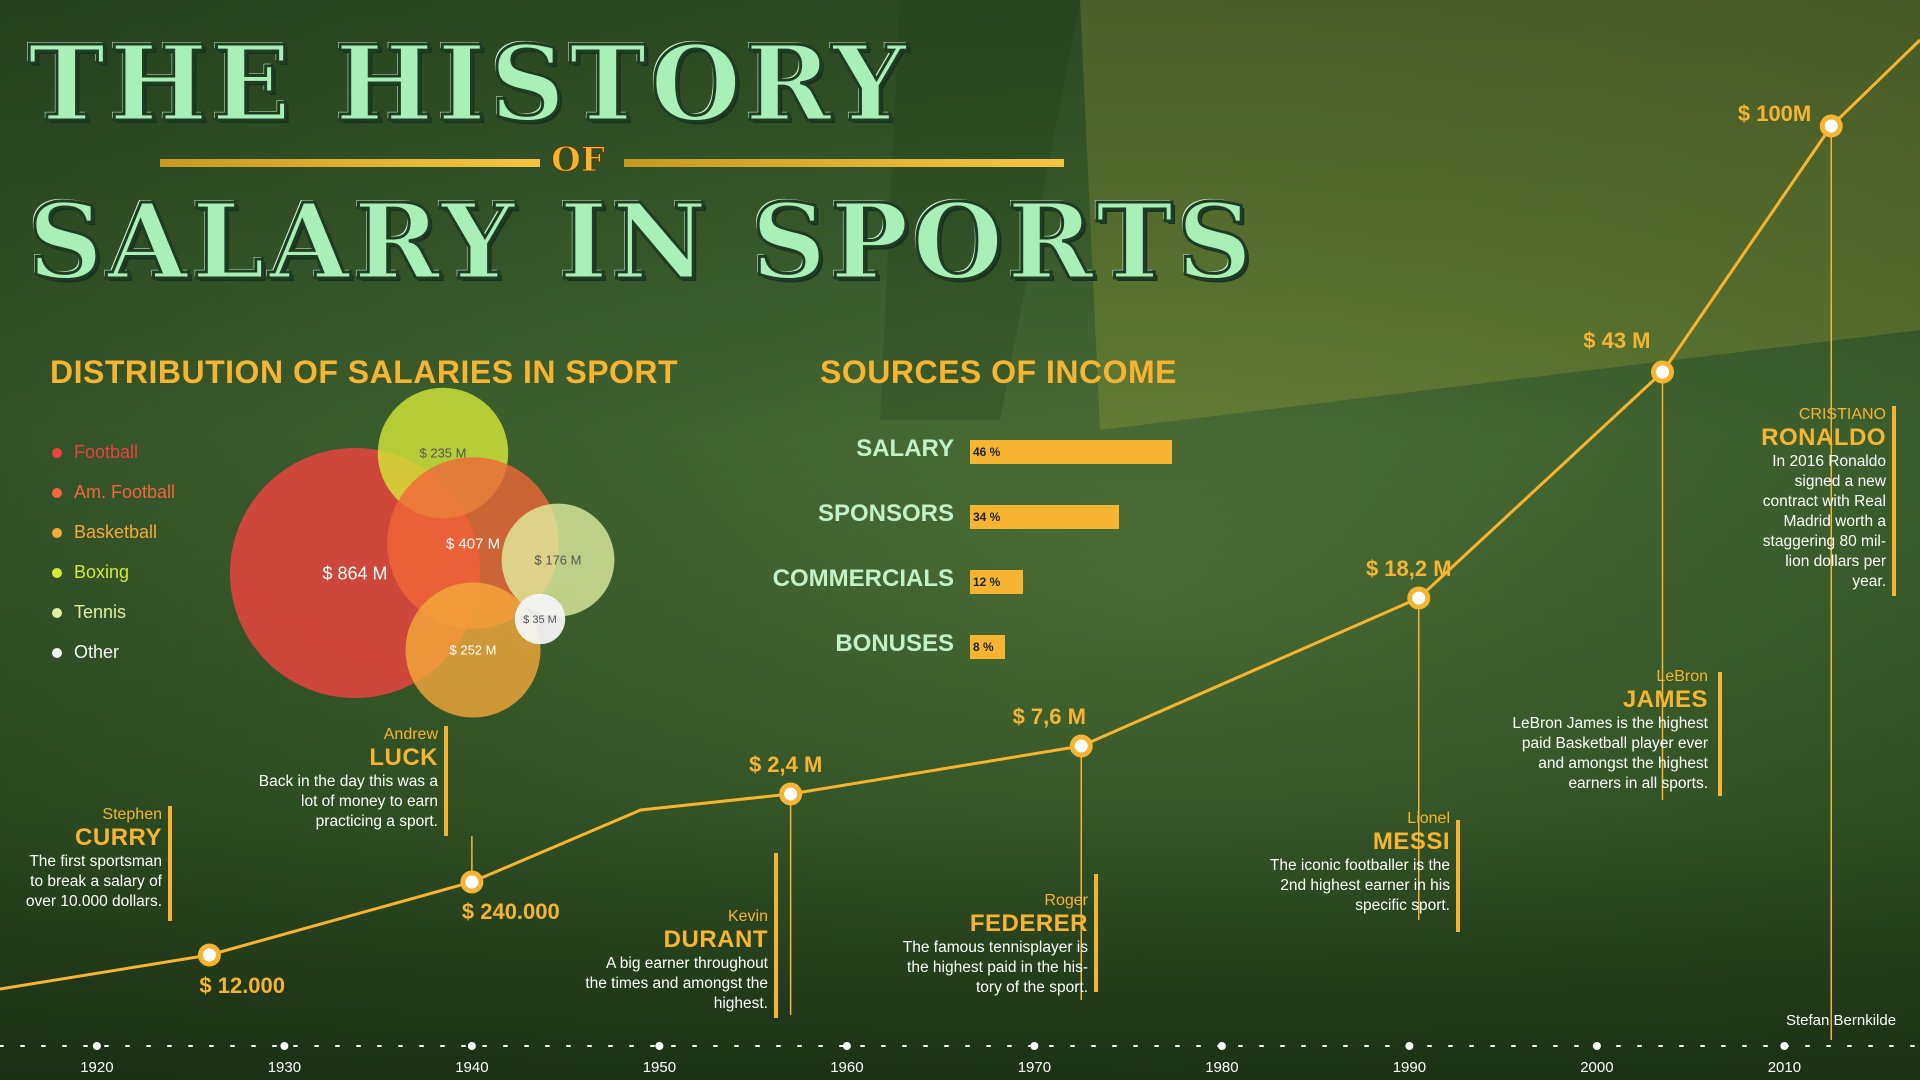 The height and width of the screenshot is (1080, 1920). I want to click on income-bar-commercials: 12 %, so click(996, 582).